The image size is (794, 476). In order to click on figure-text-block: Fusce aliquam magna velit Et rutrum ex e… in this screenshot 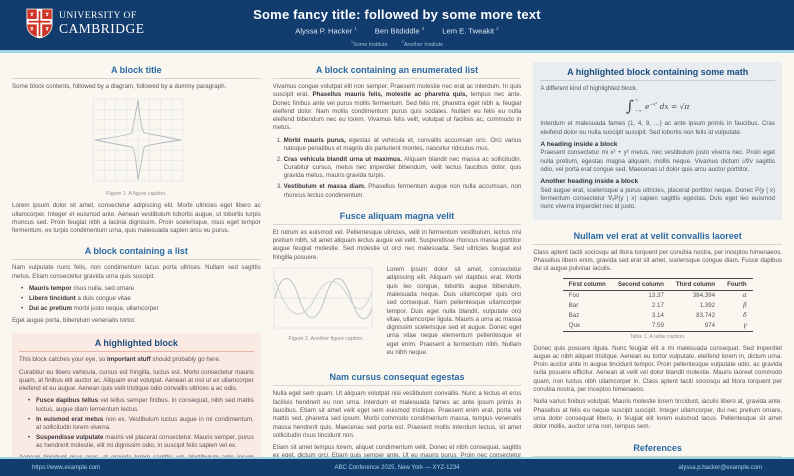, I will do `click(397, 284)`.